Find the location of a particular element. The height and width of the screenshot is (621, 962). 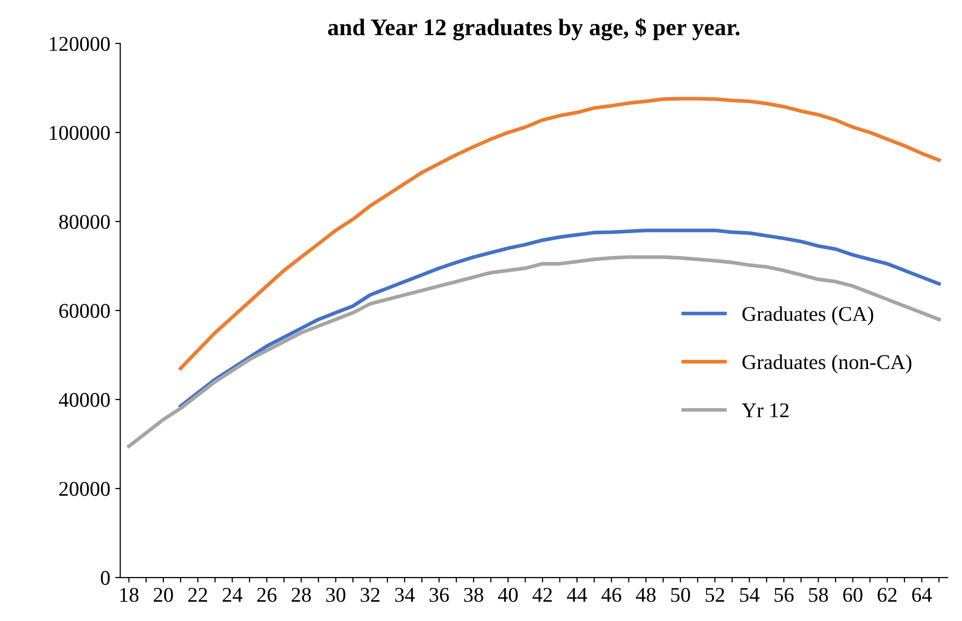

legend-label: Graduates (non-CA) is located at coordinates (827, 364).